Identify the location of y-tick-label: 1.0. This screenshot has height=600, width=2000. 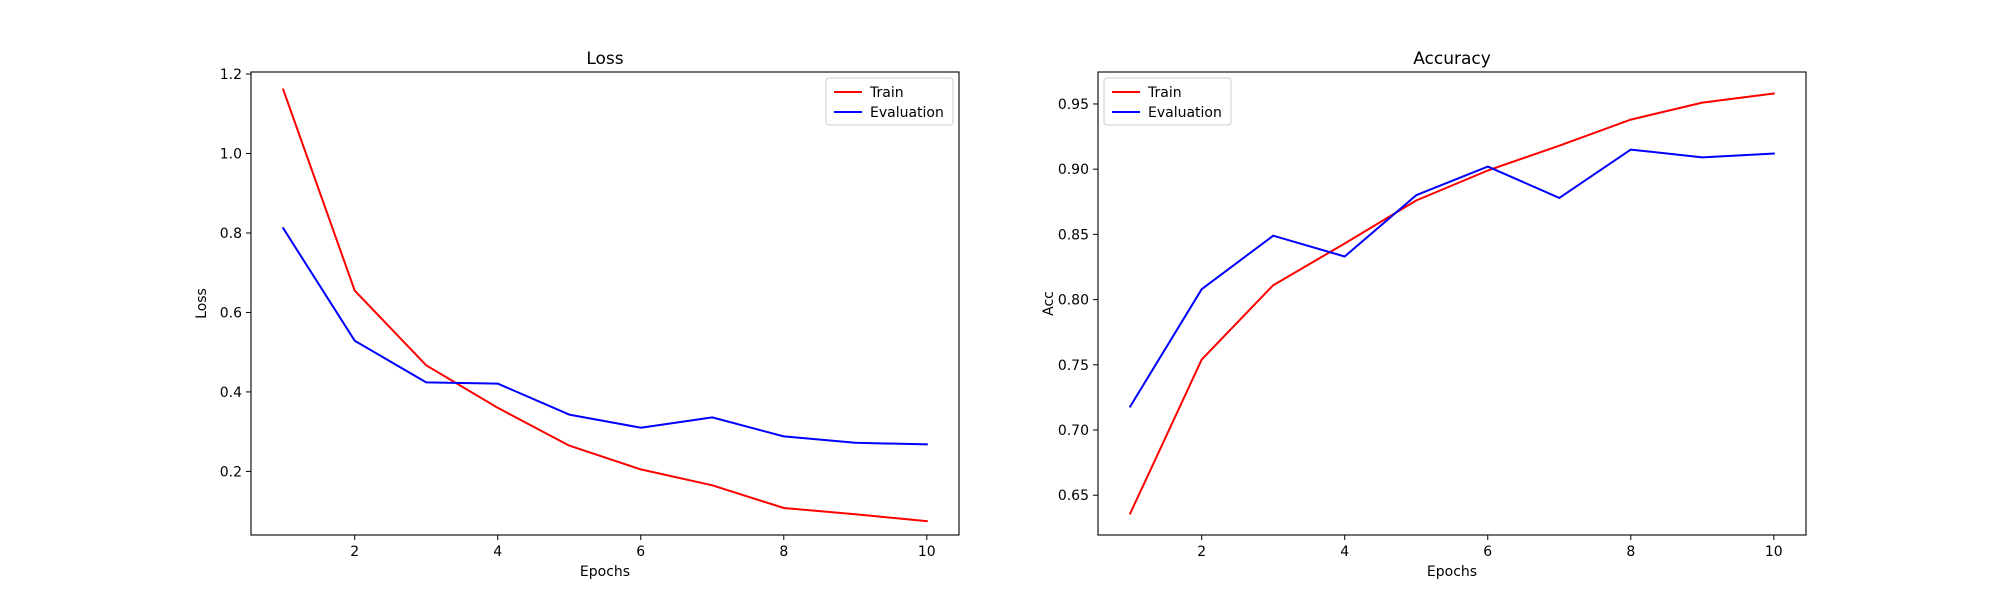
(231, 154).